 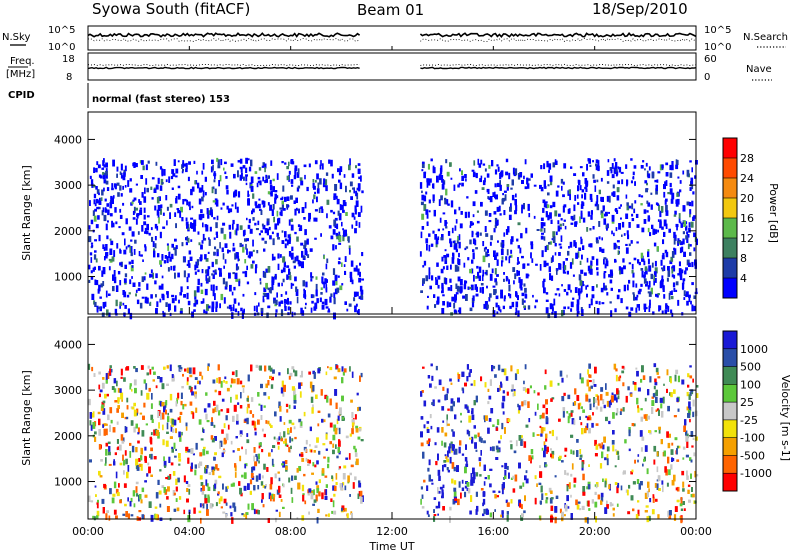 I want to click on y-tick-label: 2000, so click(x=68, y=436).